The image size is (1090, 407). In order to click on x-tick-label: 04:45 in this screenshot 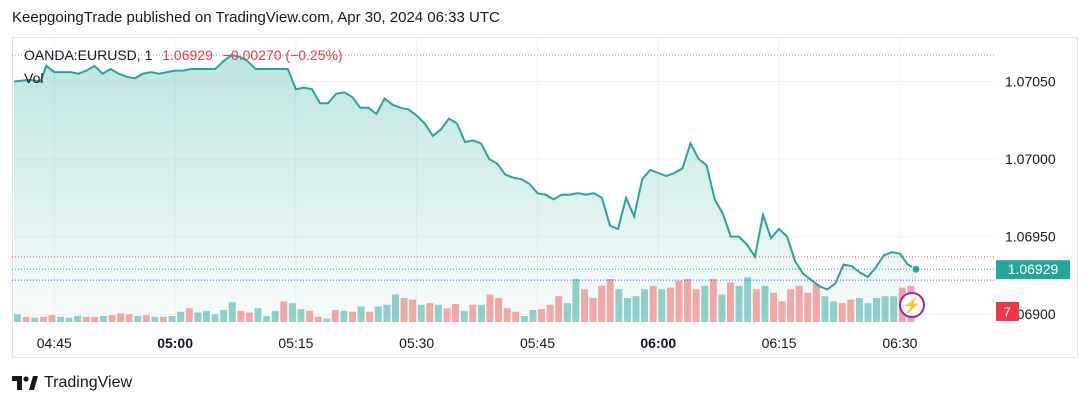, I will do `click(54, 343)`.